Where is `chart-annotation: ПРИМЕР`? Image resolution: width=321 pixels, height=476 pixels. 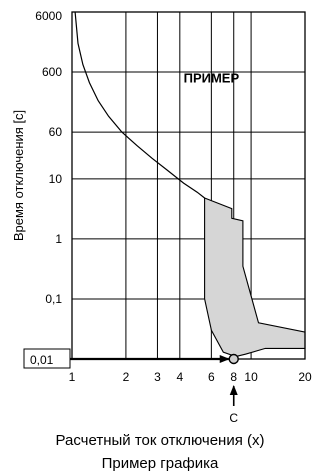 chart-annotation: ПРИМЕР is located at coordinates (212, 78).